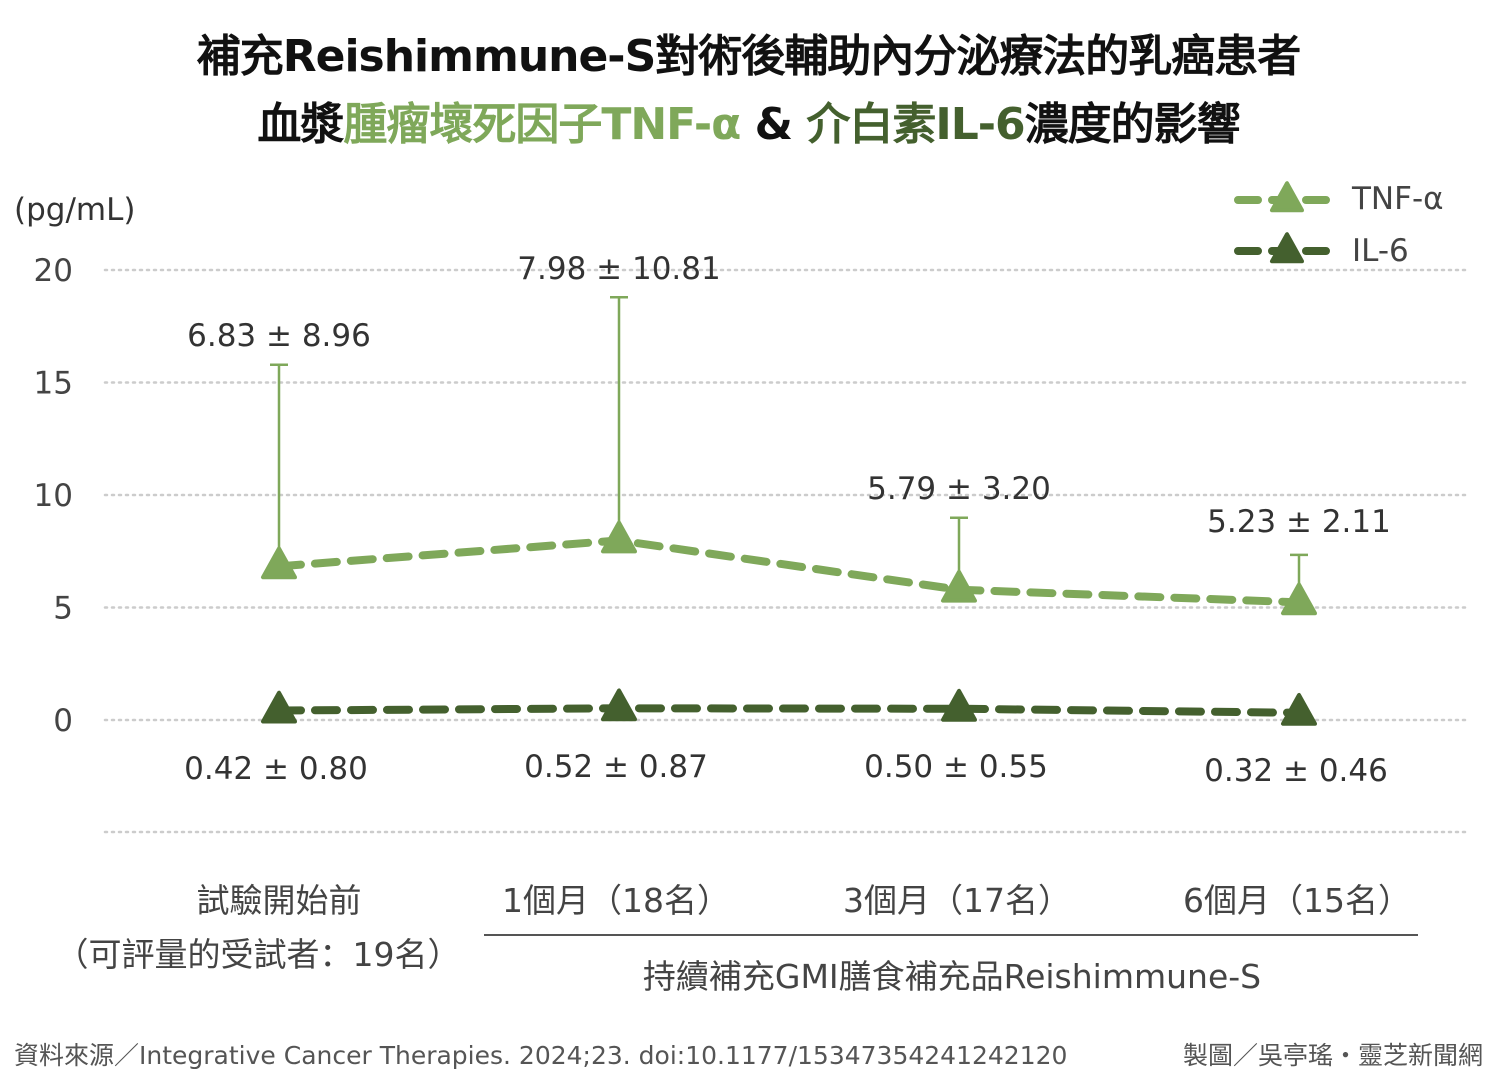  Describe the element at coordinates (956, 767) in the screenshot. I see `il6-data-label: 0.50 ± 0.55` at that location.